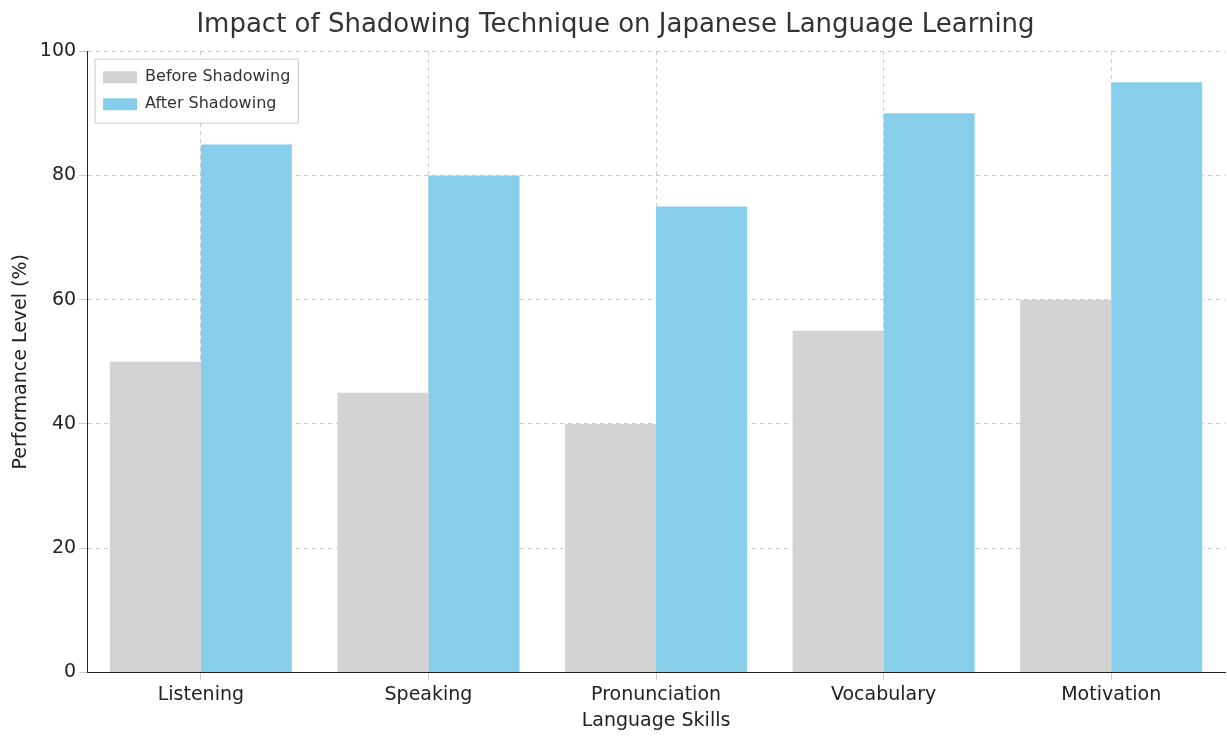 This screenshot has height=736, width=1227. I want to click on x-tick-label: Listening, so click(201, 692).